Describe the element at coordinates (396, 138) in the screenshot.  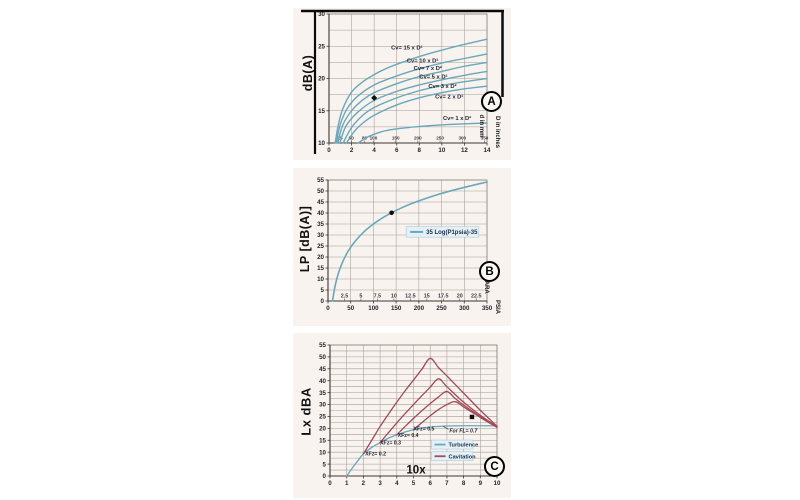
I see `secondary-tick-label: 150` at that location.